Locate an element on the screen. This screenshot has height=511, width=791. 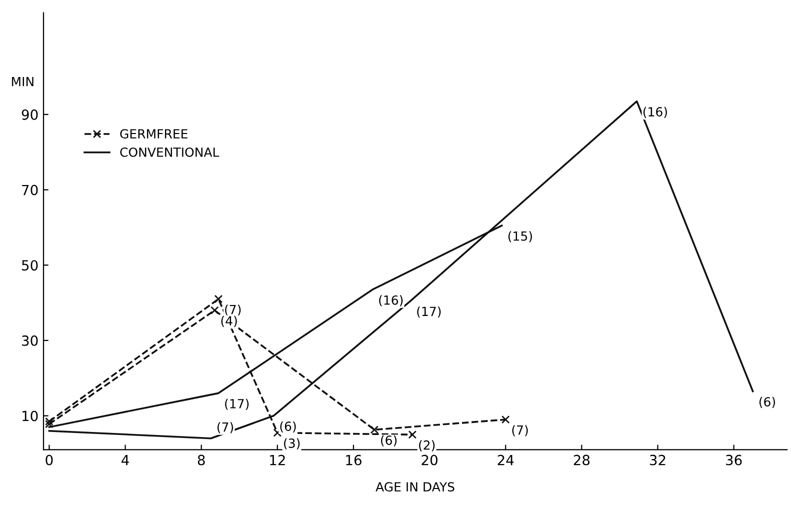
y-tick-label: 30 is located at coordinates (30, 340).